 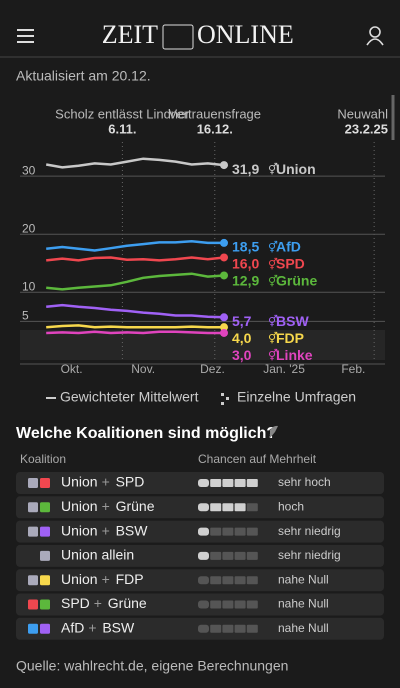 What do you see at coordinates (130, 34) in the screenshot?
I see `logo: ZEIT` at bounding box center [130, 34].